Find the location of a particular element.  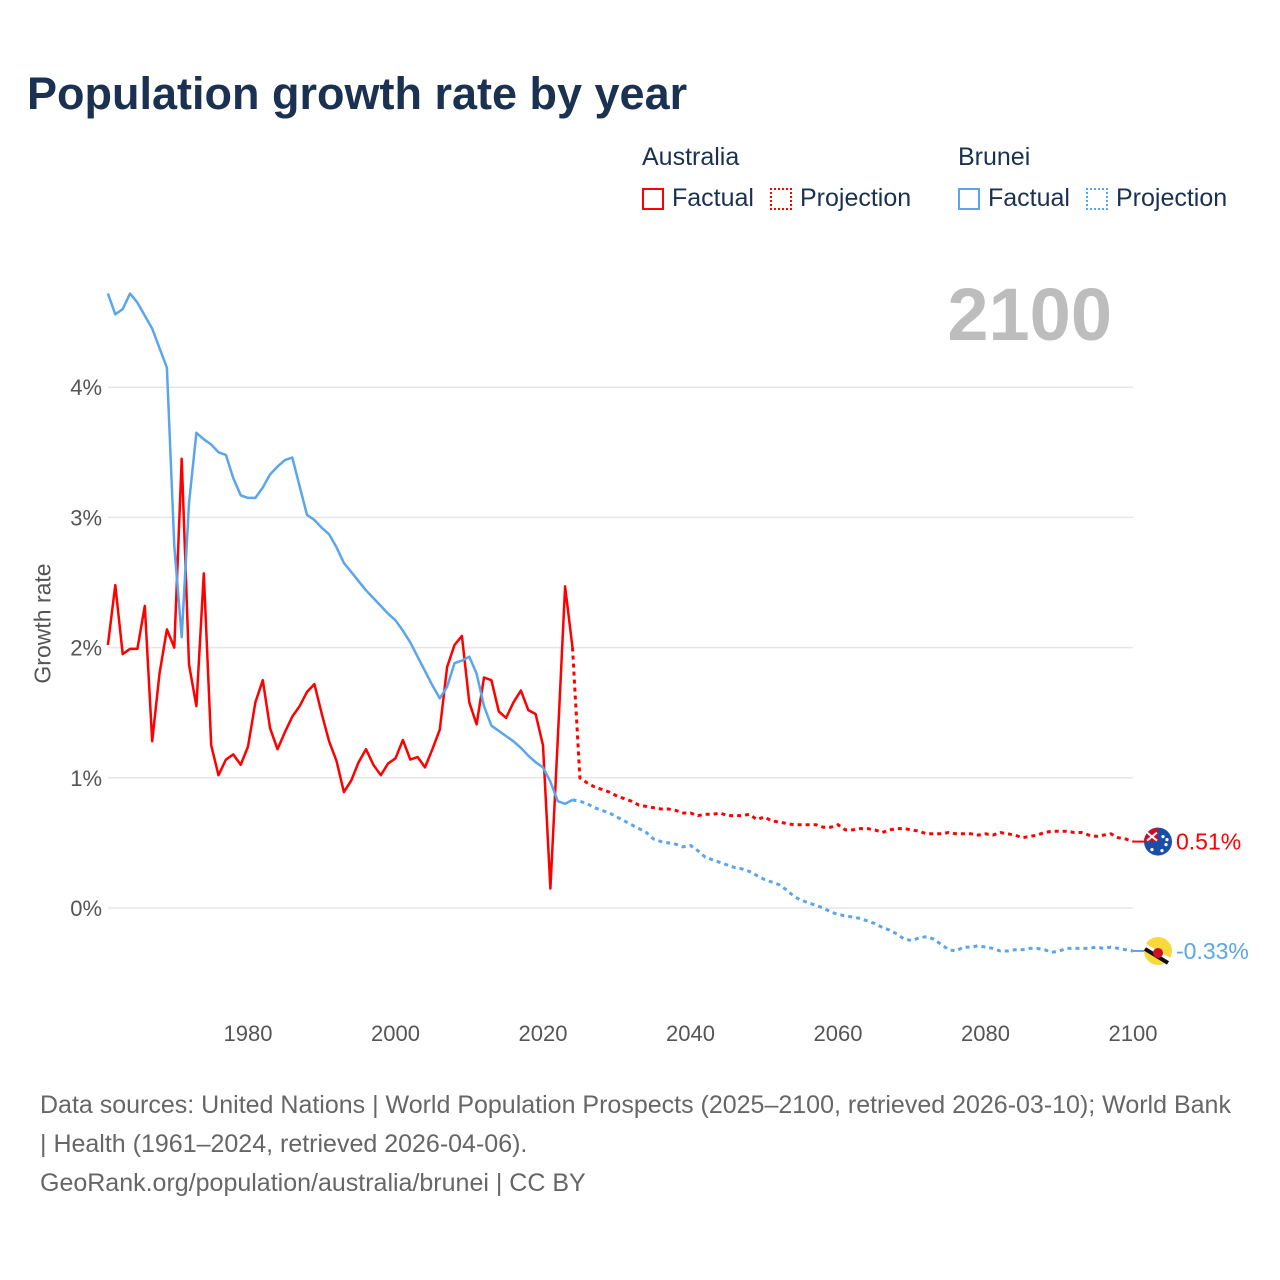

australia-factual-line is located at coordinates (340, 673).